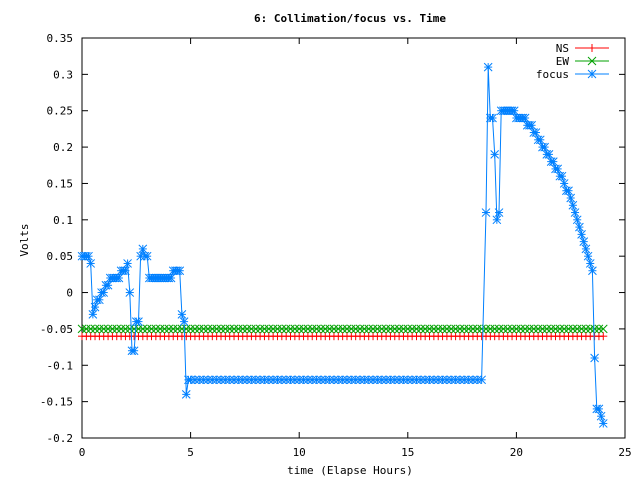 The width and height of the screenshot is (640, 480). What do you see at coordinates (350, 470) in the screenshot?
I see `x-axis-label: time (Elapse Hours)` at bounding box center [350, 470].